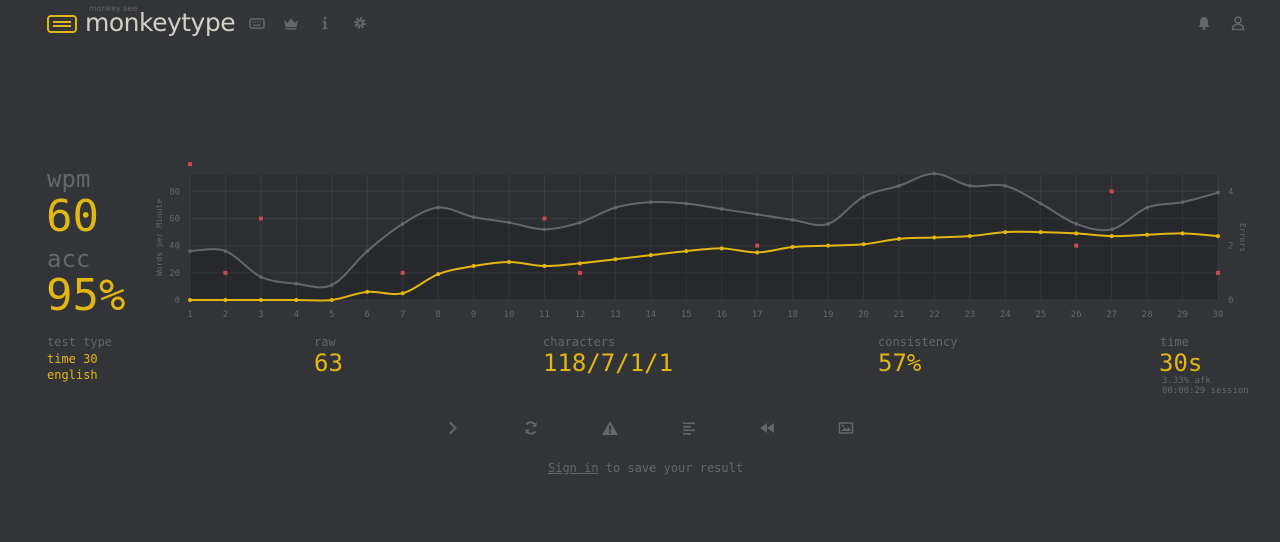  What do you see at coordinates (544, 315) in the screenshot?
I see `x-tick-label: 11` at bounding box center [544, 315].